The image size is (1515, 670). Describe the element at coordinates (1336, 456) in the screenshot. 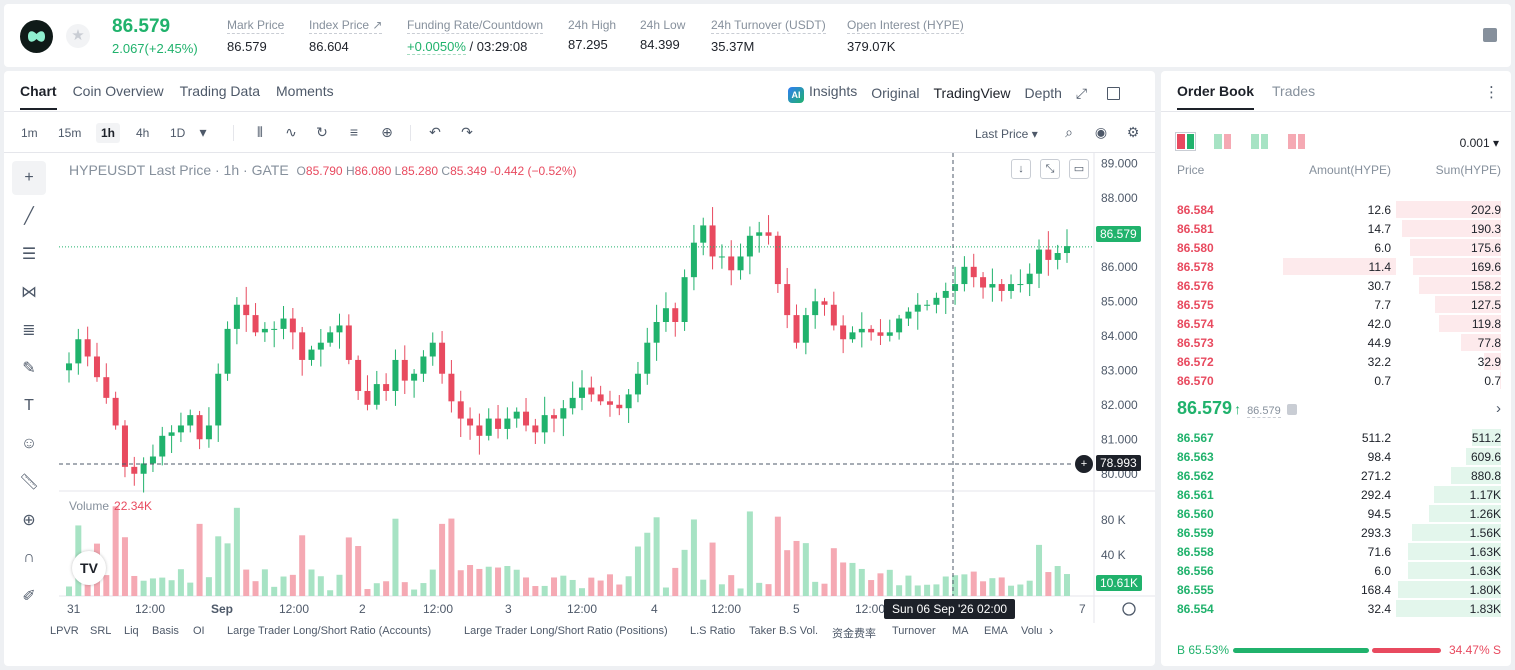

I see `bid-row: 86.563 98.4 609.6` at that location.